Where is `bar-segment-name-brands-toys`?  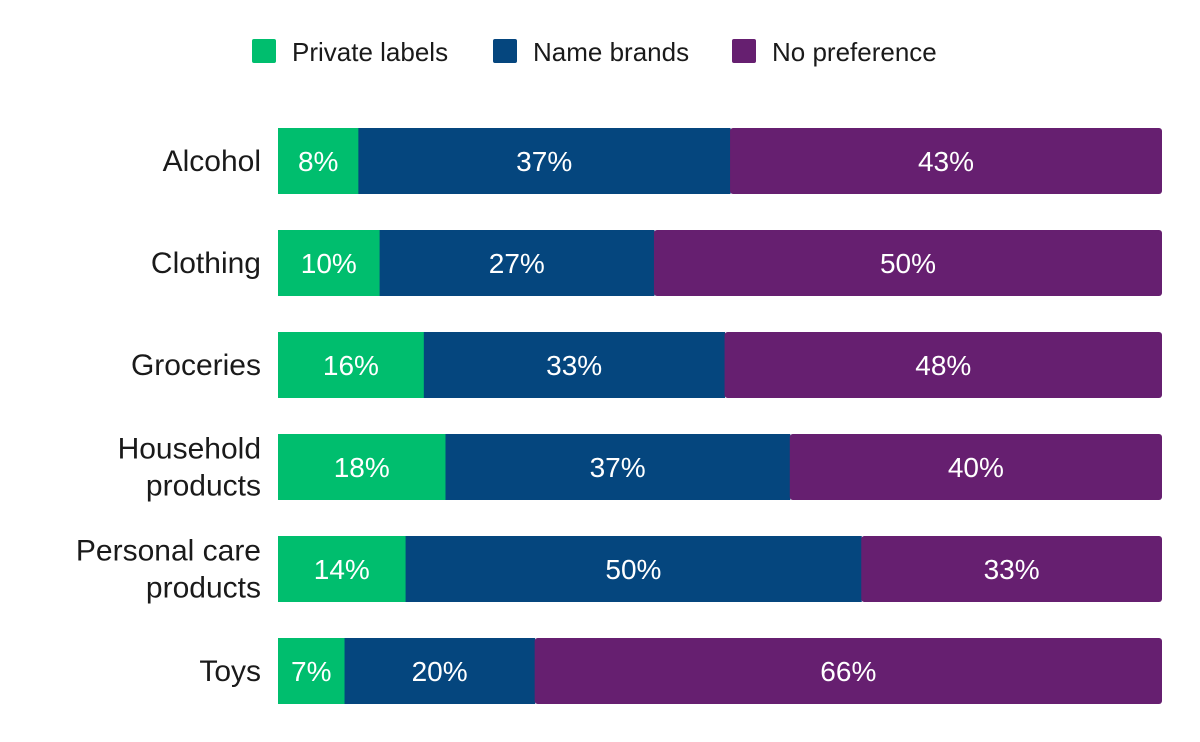
bar-segment-name-brands-toys is located at coordinates (440, 671).